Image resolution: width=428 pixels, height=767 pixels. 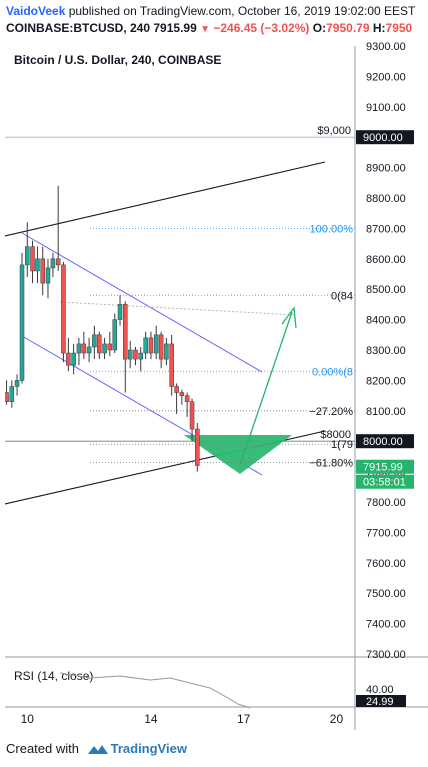 I want to click on price-label-text: 9000.00, so click(x=383, y=138).